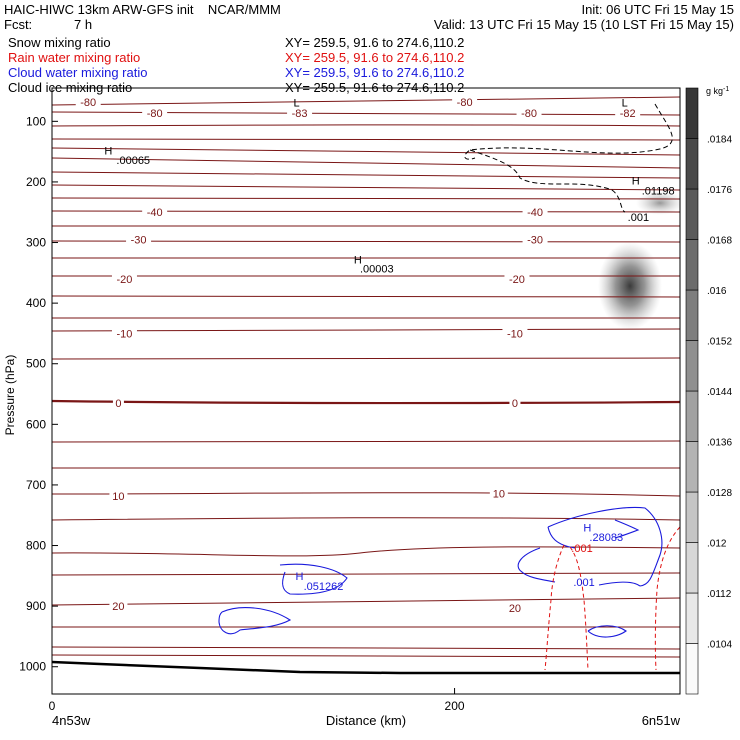  Describe the element at coordinates (719, 594) in the screenshot. I see `colorbar-tick-label: .0112` at that location.